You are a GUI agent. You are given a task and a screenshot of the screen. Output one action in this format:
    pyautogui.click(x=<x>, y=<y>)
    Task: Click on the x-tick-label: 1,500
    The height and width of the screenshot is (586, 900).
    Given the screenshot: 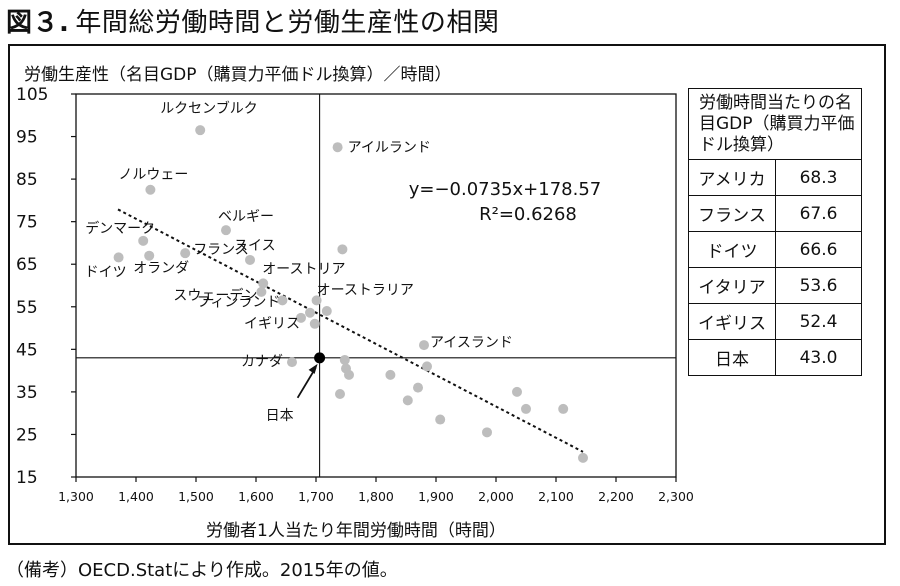 What is the action you would take?
    pyautogui.click(x=196, y=496)
    